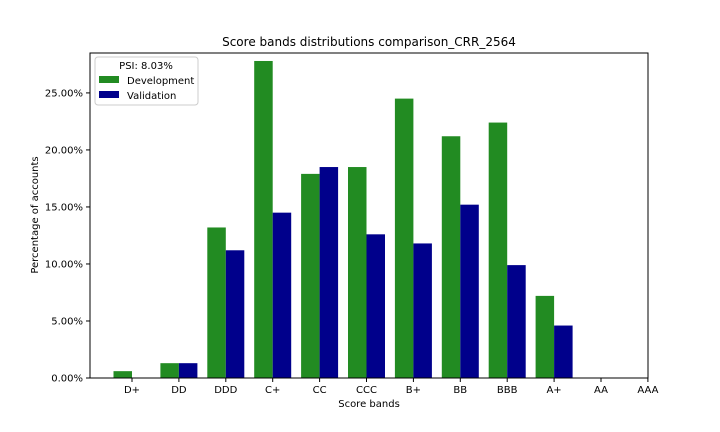  I want to click on bar-development-bbb, so click(498, 250).